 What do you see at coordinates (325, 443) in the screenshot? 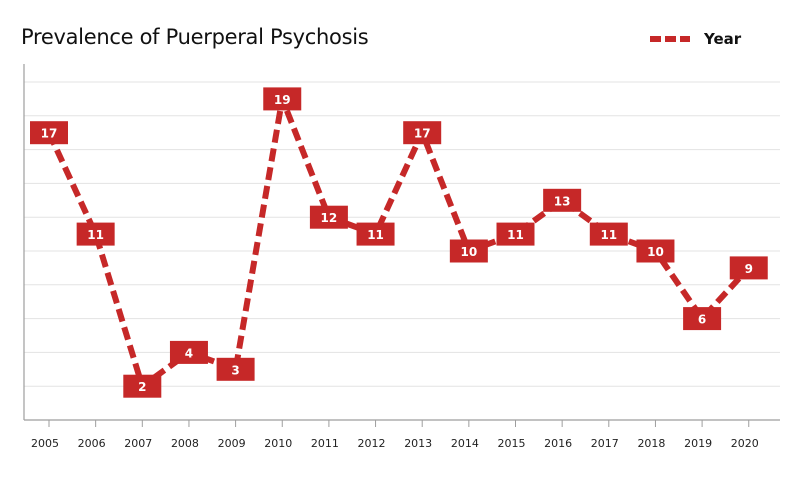
I see `x-tick-label: 2011` at bounding box center [325, 443].